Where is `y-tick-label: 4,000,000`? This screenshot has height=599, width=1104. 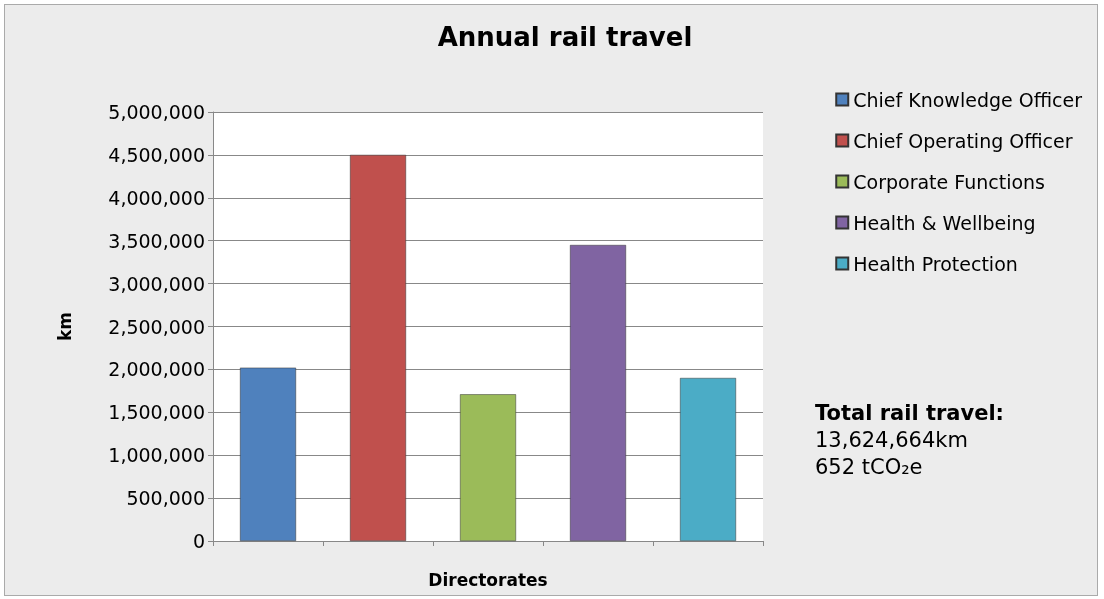 y-tick-label: 4,000,000 is located at coordinates (156, 197).